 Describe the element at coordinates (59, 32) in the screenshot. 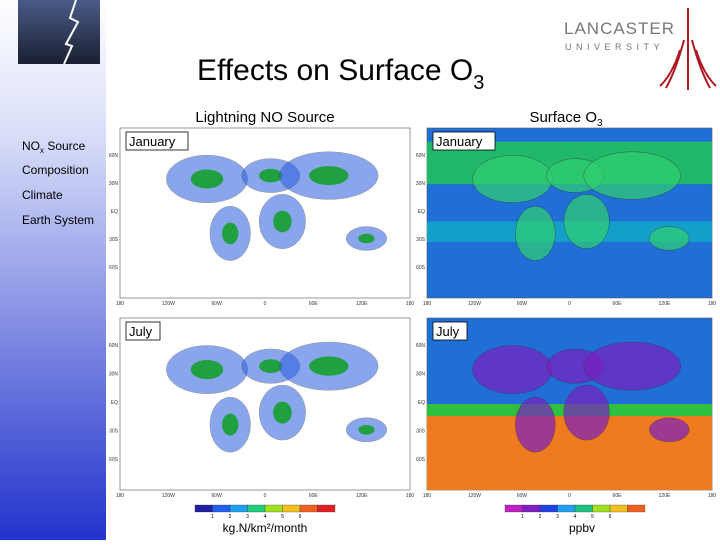

I see `lightning-photo` at that location.